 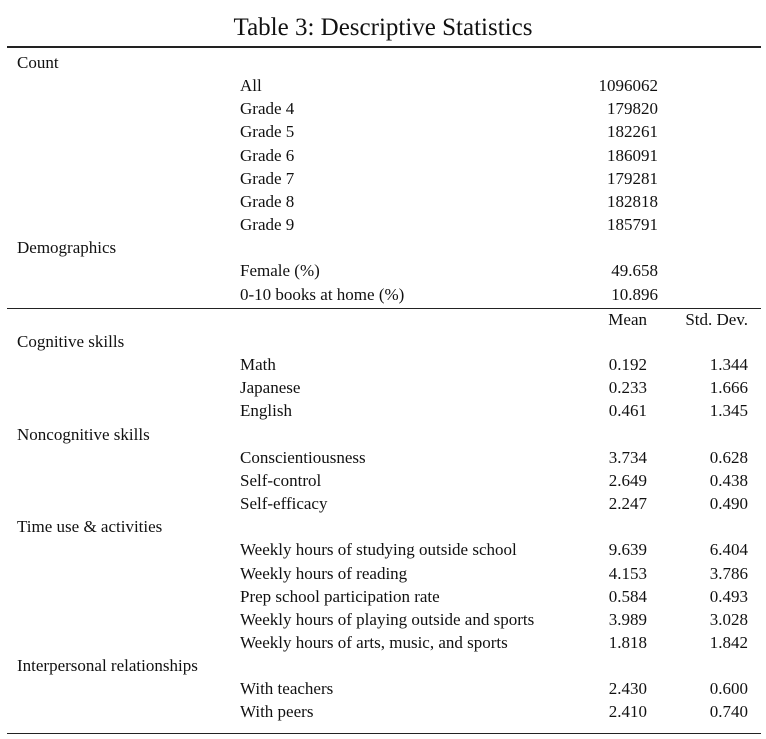 I want to click on cell-value: 0.740, so click(x=728, y=712).